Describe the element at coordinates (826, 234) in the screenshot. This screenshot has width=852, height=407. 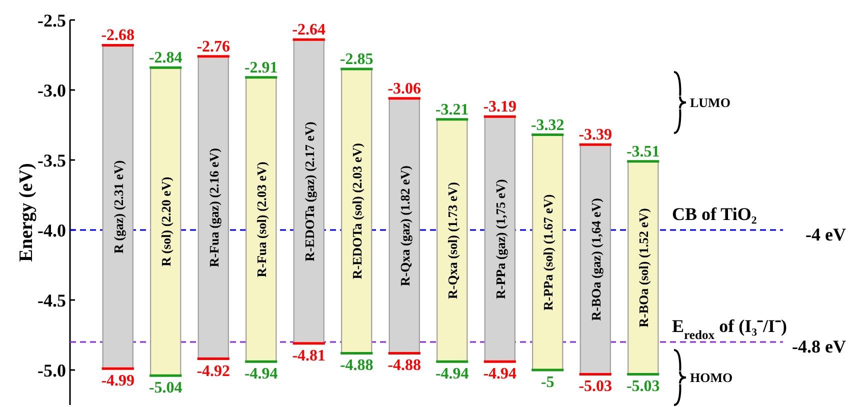
I see `text: -4 eV` at that location.